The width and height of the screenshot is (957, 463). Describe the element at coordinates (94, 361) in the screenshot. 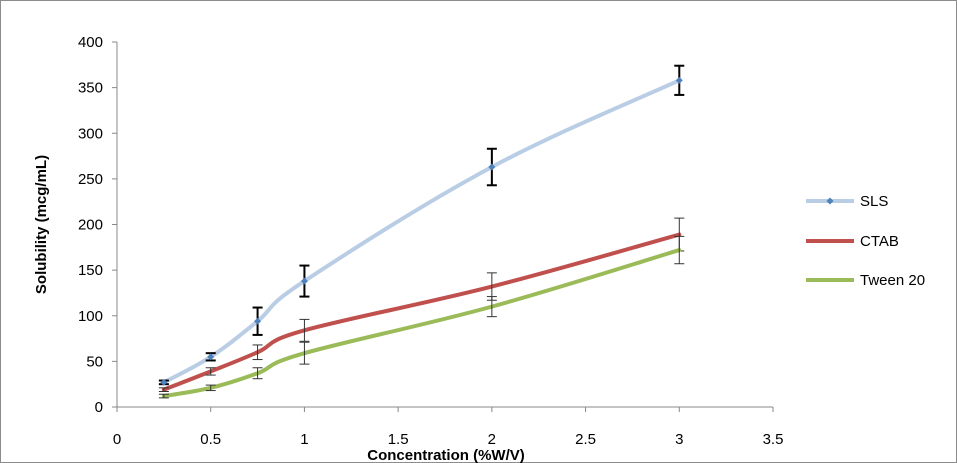

I see `y-tick-label: 50` at that location.